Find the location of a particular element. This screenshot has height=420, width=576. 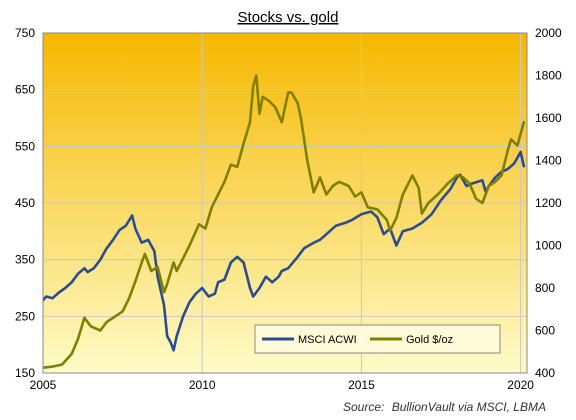

y-right-axis-ticks: 400 600 800 1000 1200 1400 1600 1800 2000 is located at coordinates (548, 203).